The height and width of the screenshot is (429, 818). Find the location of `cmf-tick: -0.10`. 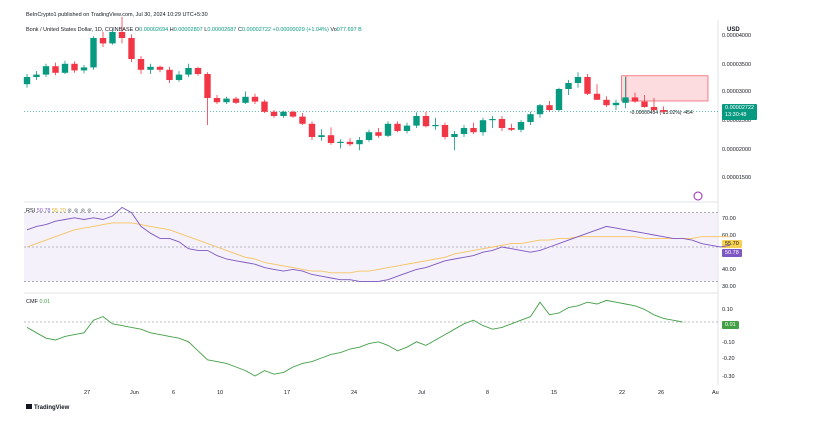

cmf-tick: -0.10 is located at coordinates (728, 343).